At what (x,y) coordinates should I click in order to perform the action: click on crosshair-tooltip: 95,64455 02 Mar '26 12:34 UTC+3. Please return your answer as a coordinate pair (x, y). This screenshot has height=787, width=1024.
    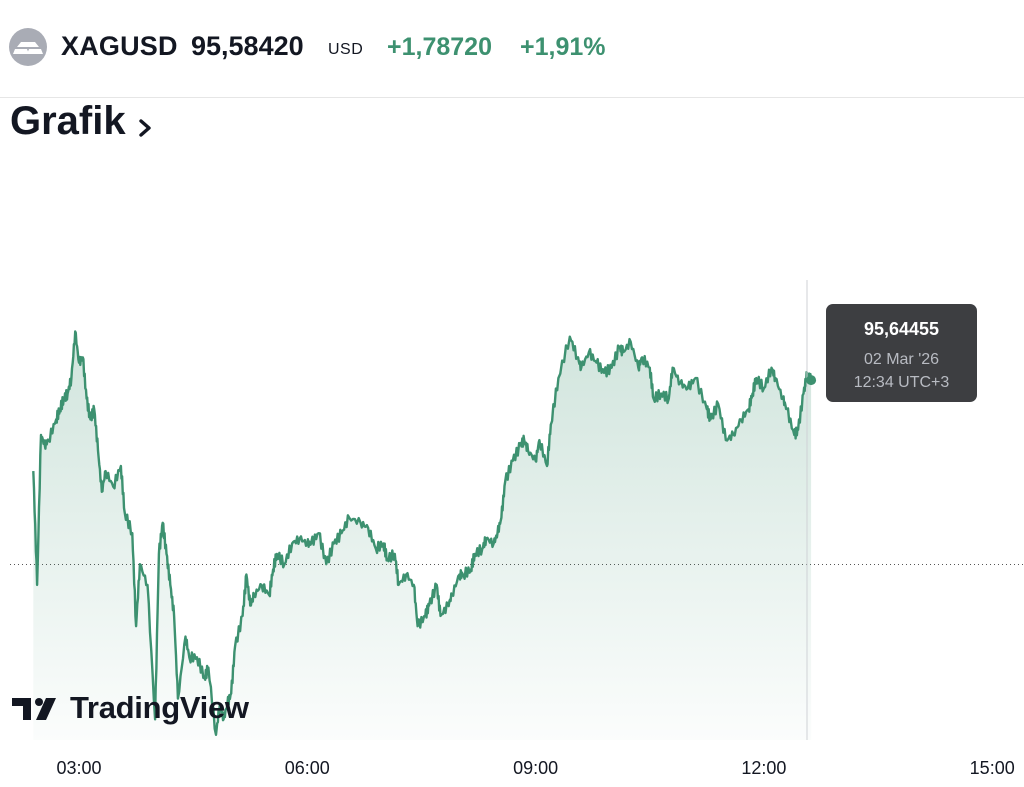
    Looking at the image, I should click on (901, 353).